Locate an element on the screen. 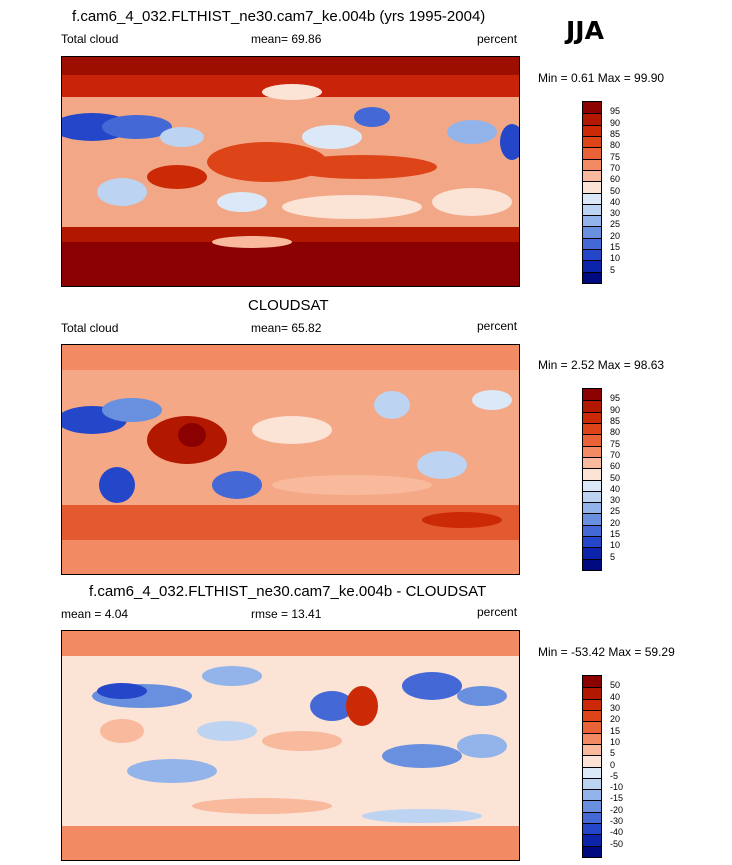 The width and height of the screenshot is (732, 865). panel2-title: CLOUDSAT is located at coordinates (288, 305).